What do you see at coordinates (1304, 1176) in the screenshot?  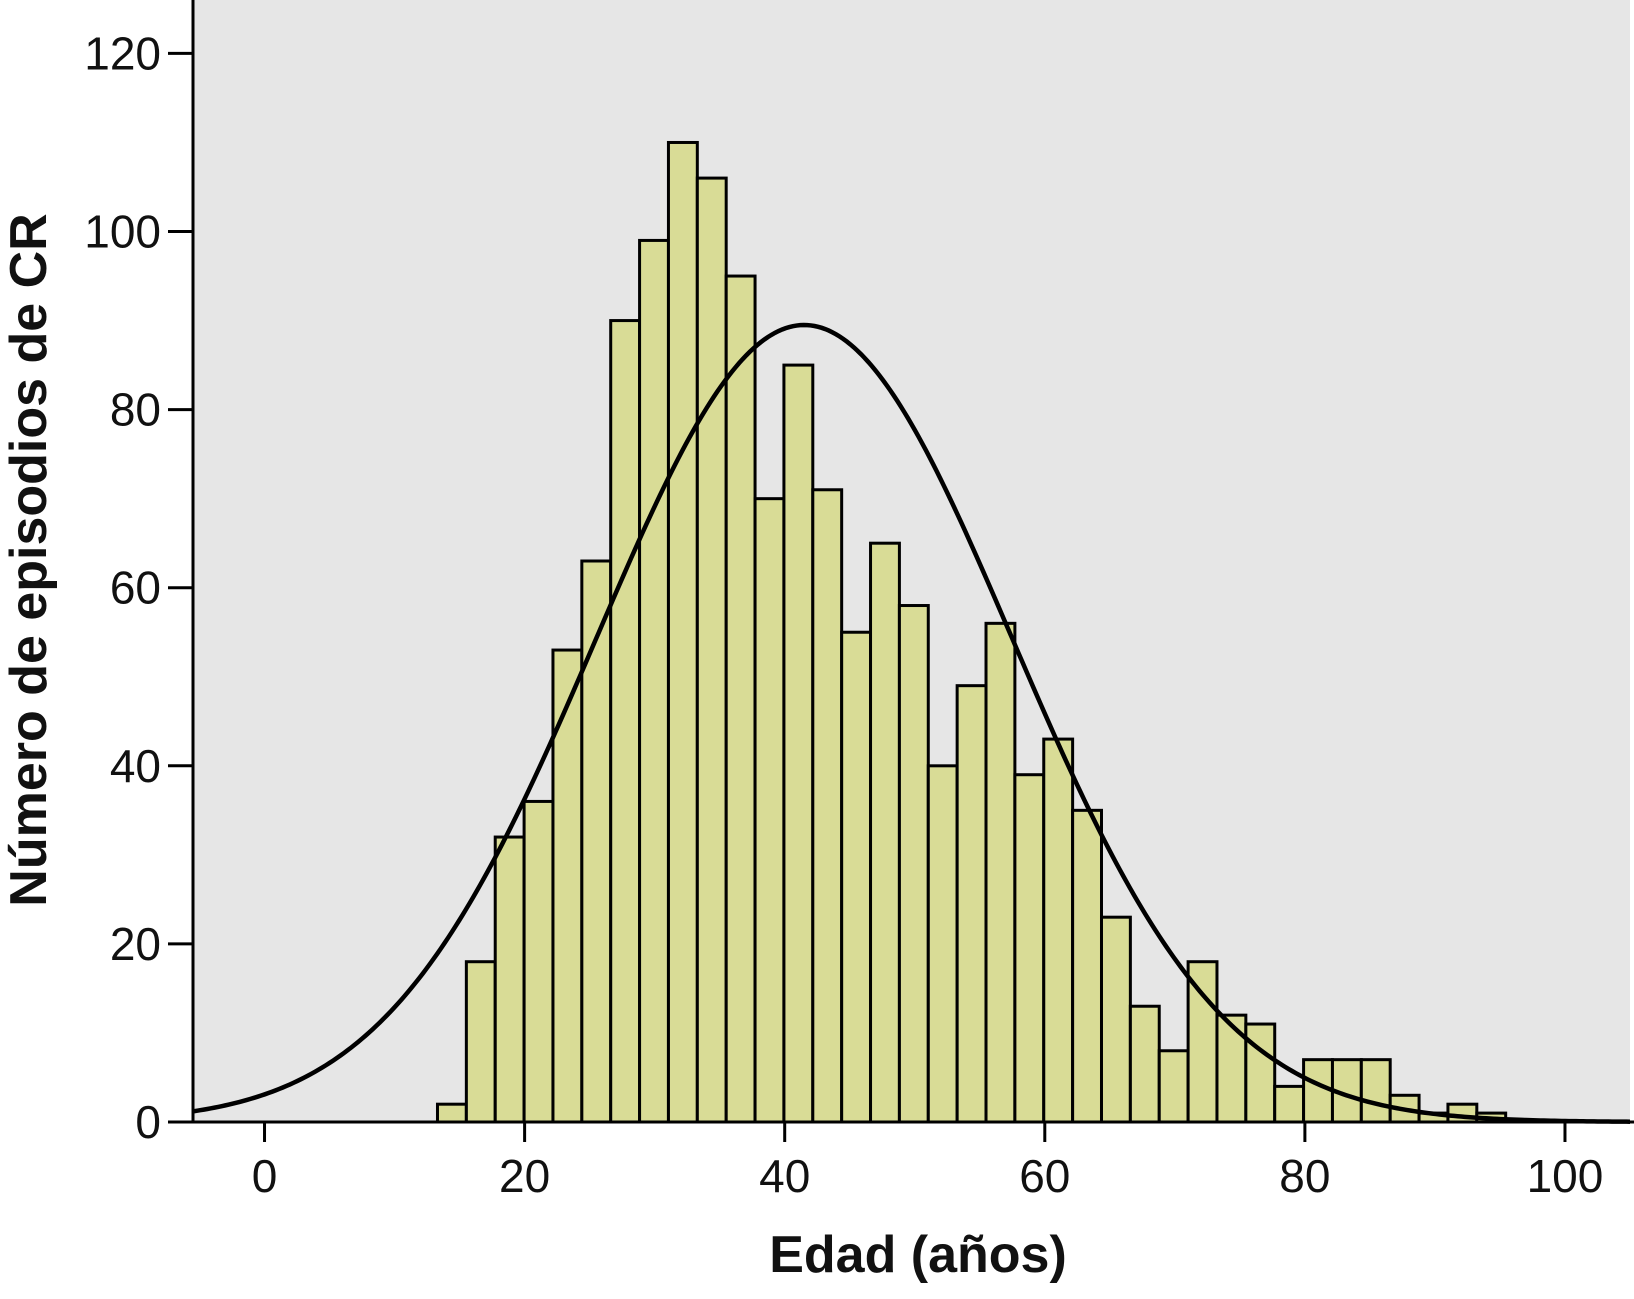 I see `x-tick-label: 80` at bounding box center [1304, 1176].